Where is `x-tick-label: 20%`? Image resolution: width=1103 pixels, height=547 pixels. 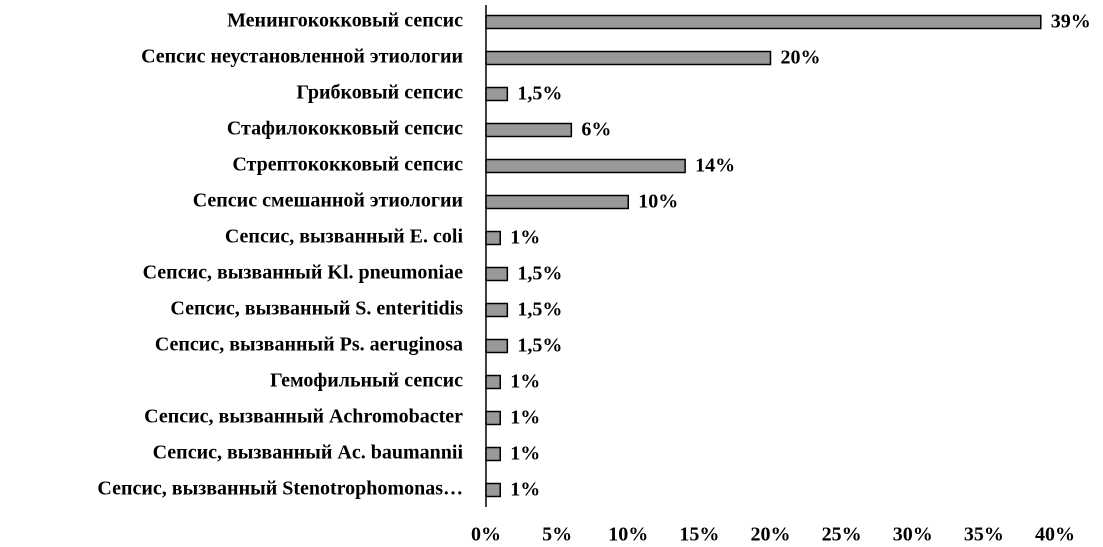
x-tick-label: 20% is located at coordinates (771, 535).